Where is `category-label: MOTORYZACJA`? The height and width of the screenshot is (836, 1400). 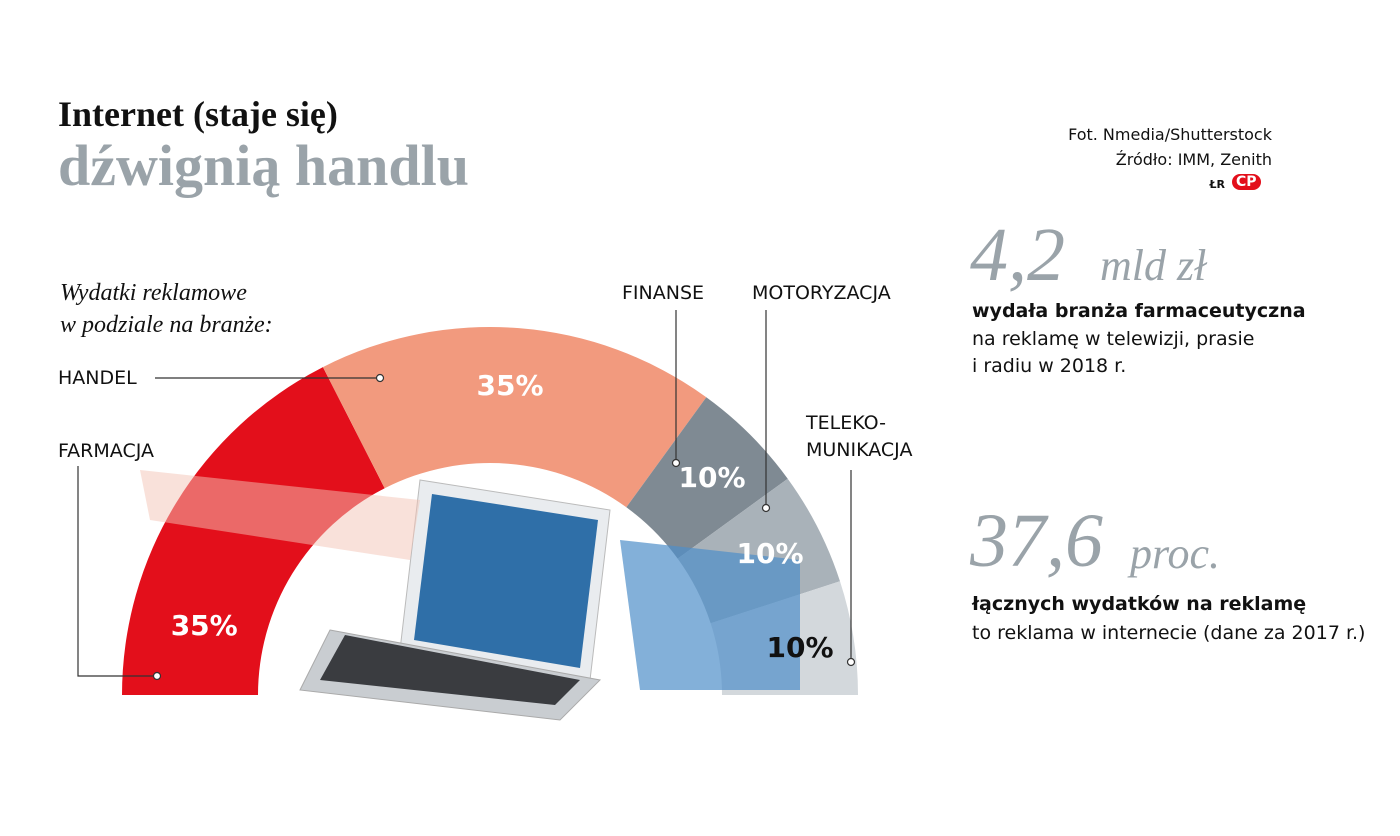 category-label: MOTORYZACJA is located at coordinates (821, 293).